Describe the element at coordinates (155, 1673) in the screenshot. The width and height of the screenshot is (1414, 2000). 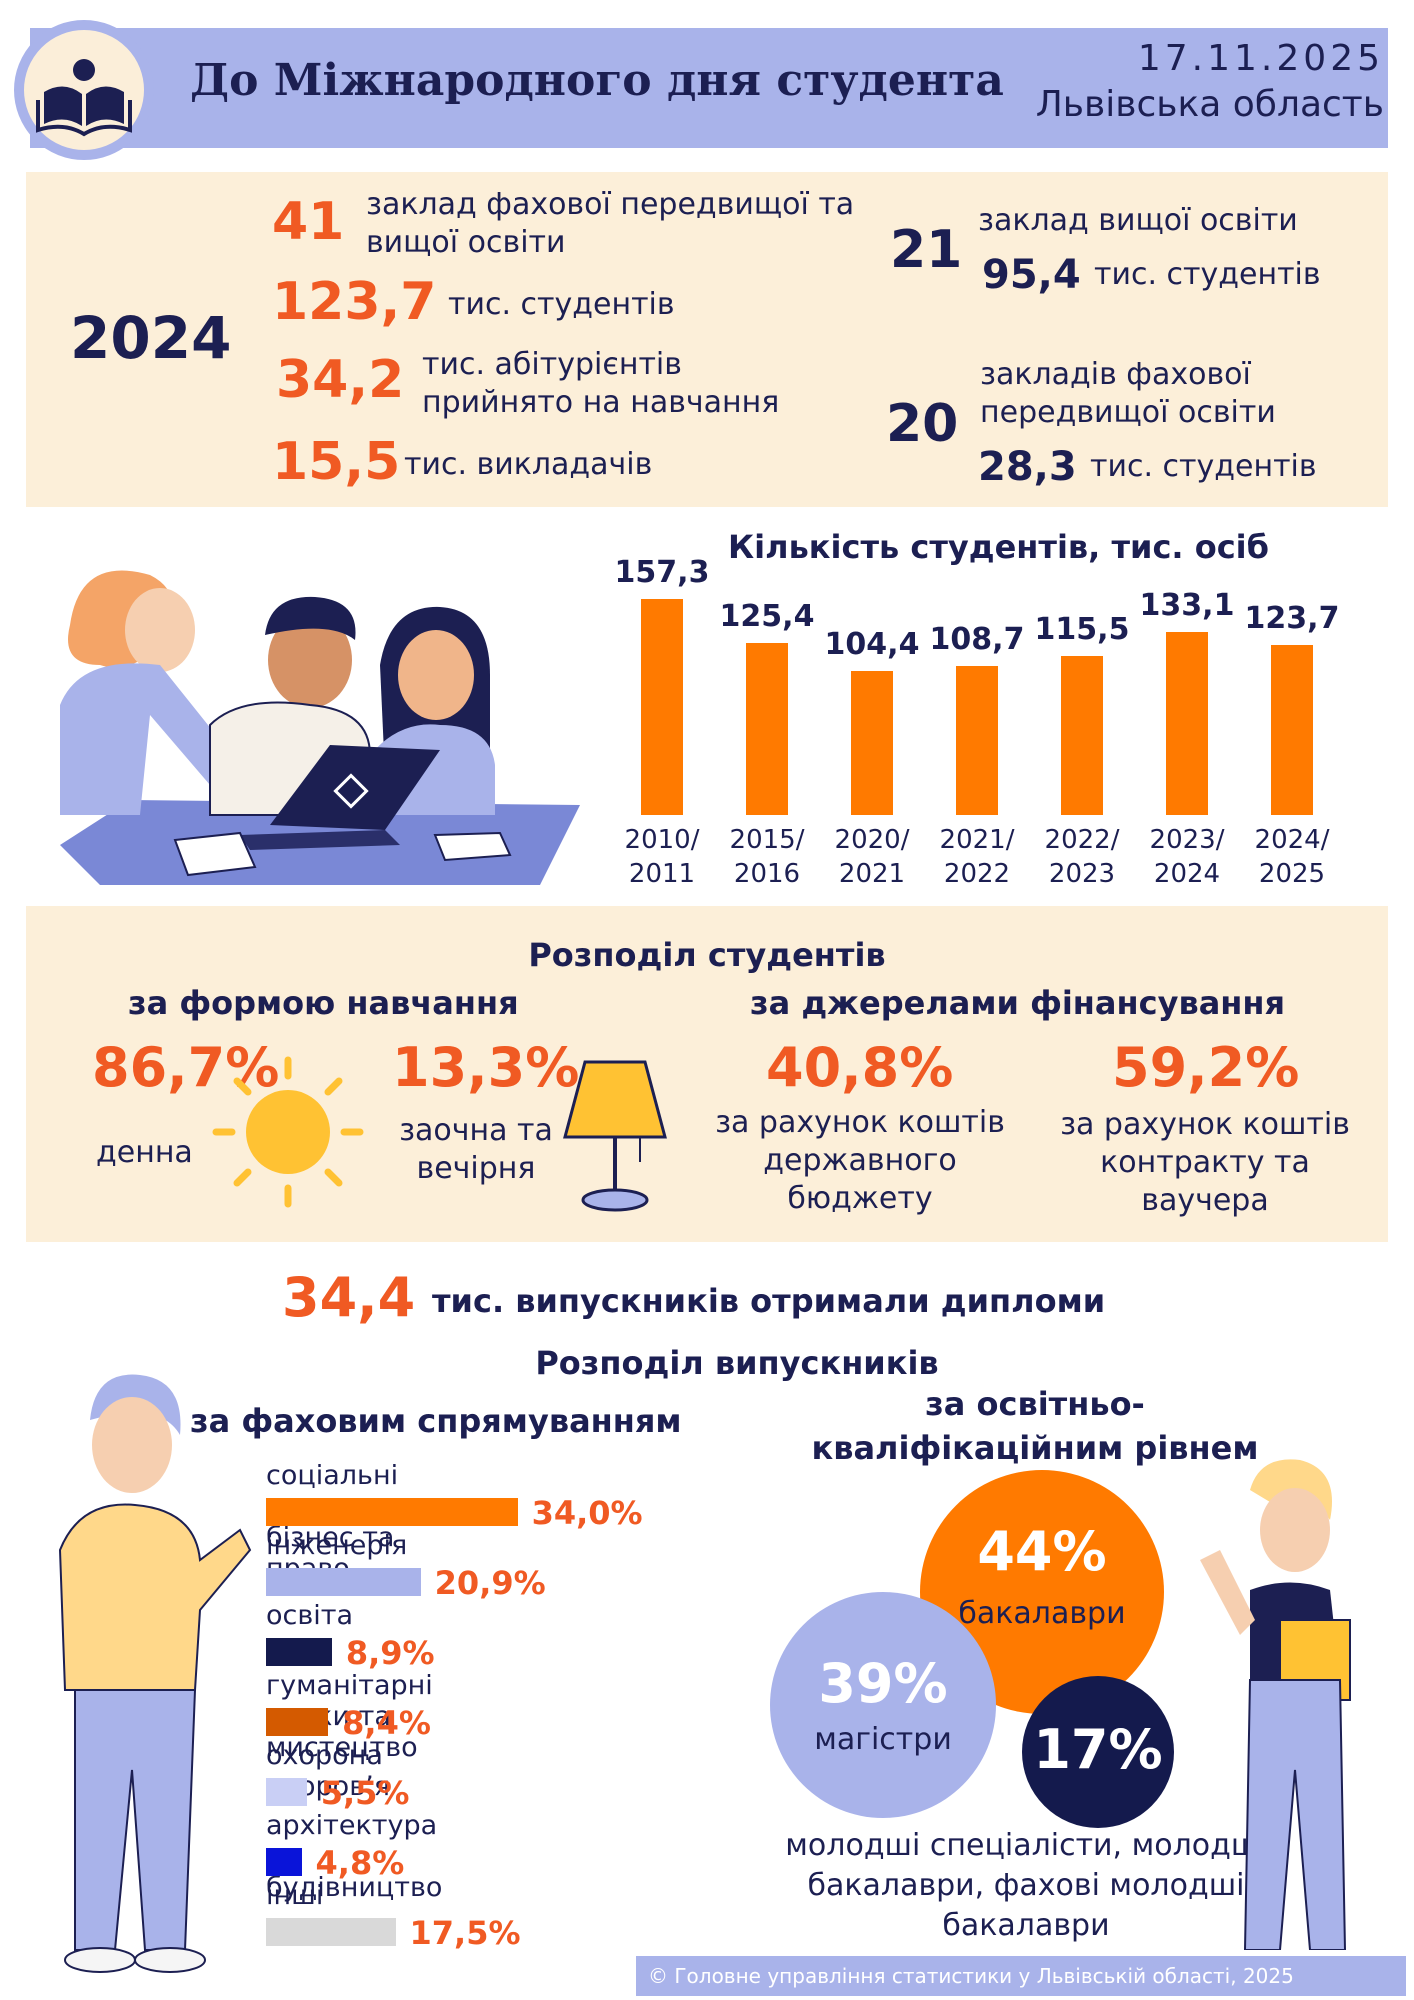
I see `boy-pointing-illustration` at that location.